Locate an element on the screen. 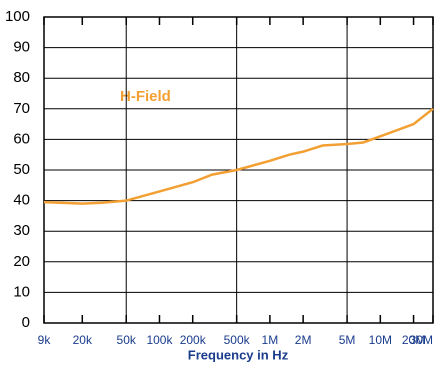 Image resolution: width=447 pixels, height=366 pixels. x-tick-label: 200k is located at coordinates (193, 340).